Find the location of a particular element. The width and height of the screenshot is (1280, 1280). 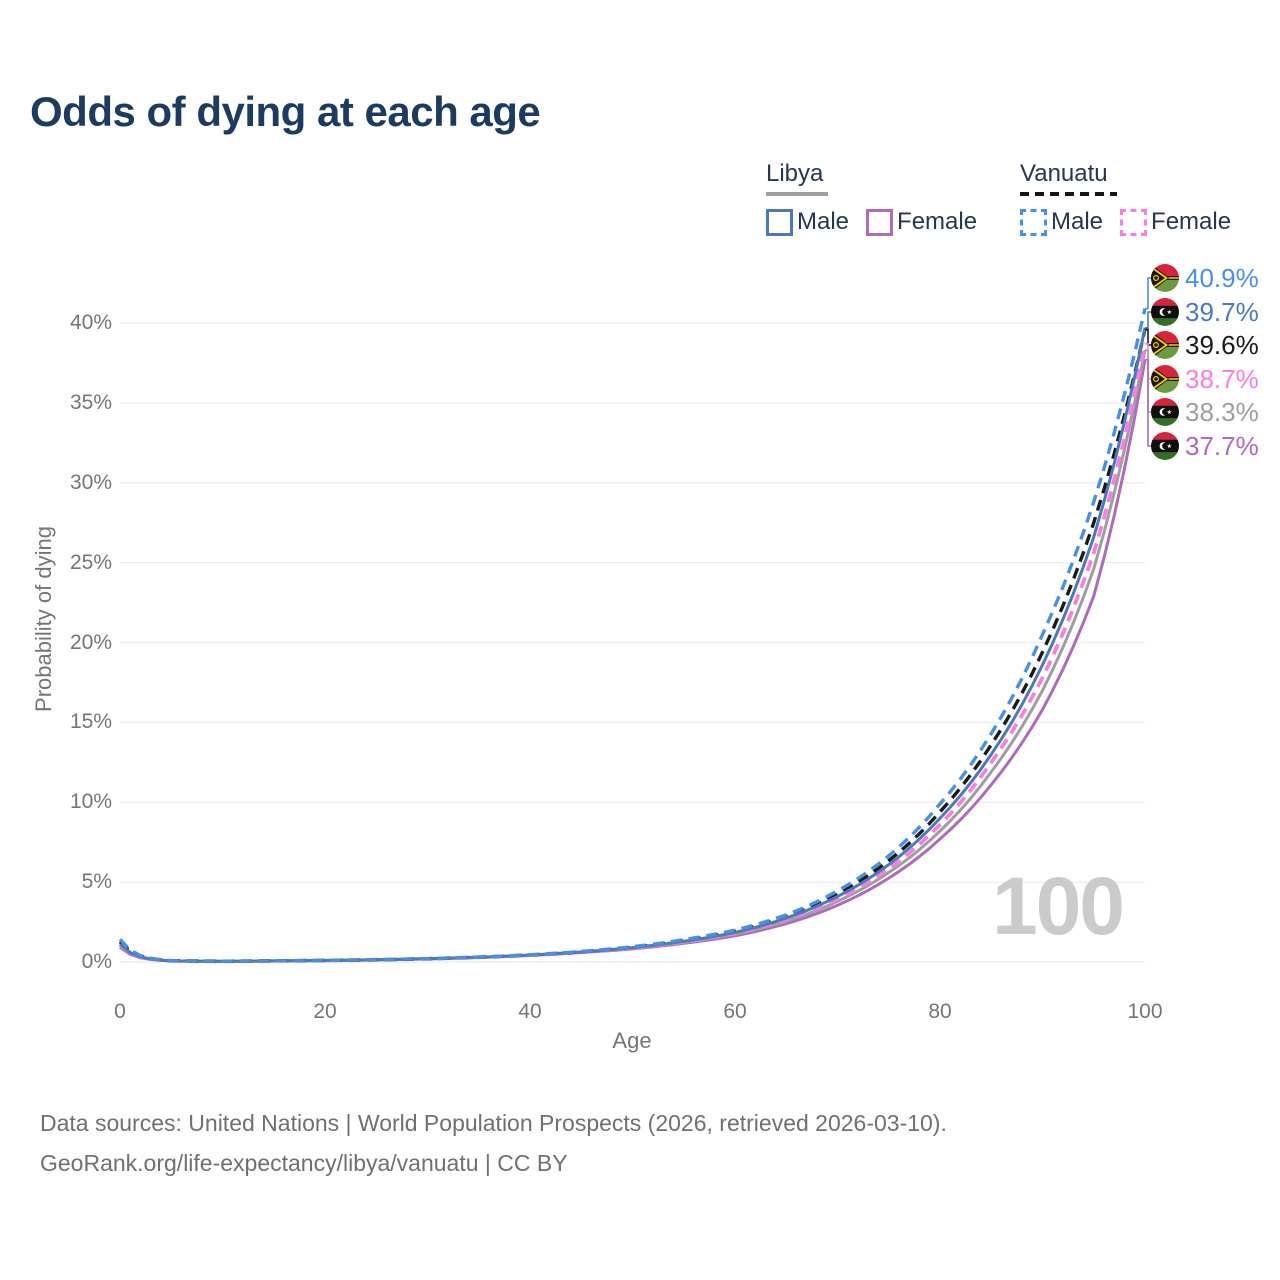

y-tick-label: 15% is located at coordinates (90, 722).